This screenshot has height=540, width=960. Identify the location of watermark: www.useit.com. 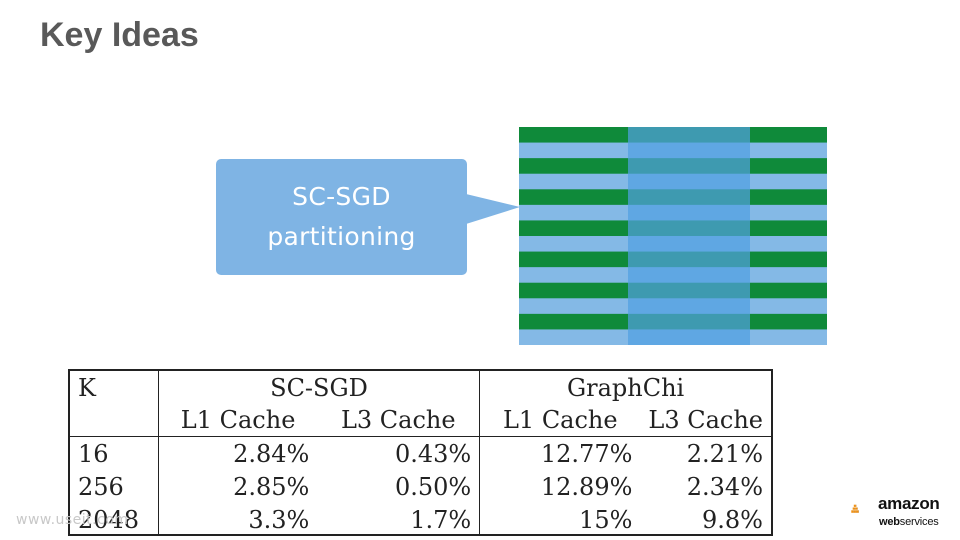
(72, 520).